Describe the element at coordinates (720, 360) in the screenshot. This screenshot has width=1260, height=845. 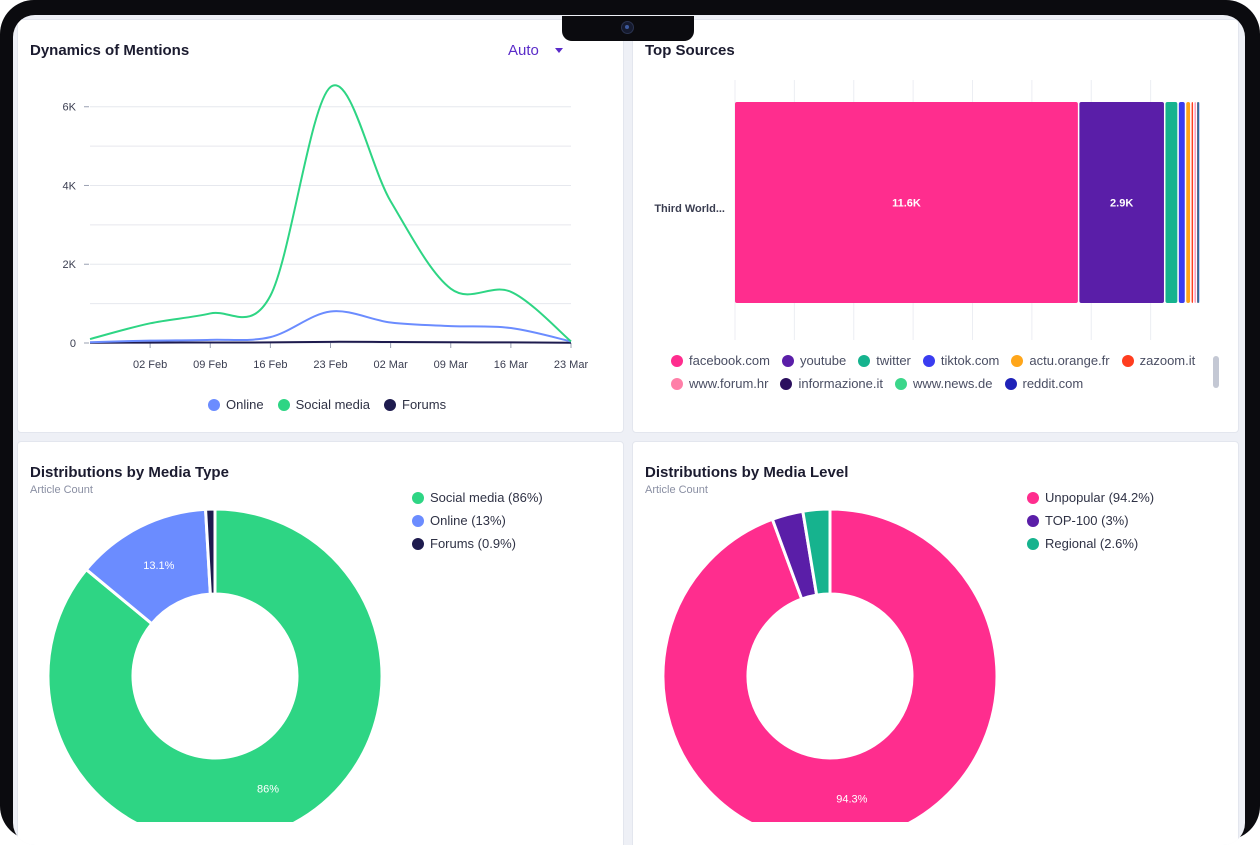
I see `legend-item-facebook-com: facebook.com` at that location.